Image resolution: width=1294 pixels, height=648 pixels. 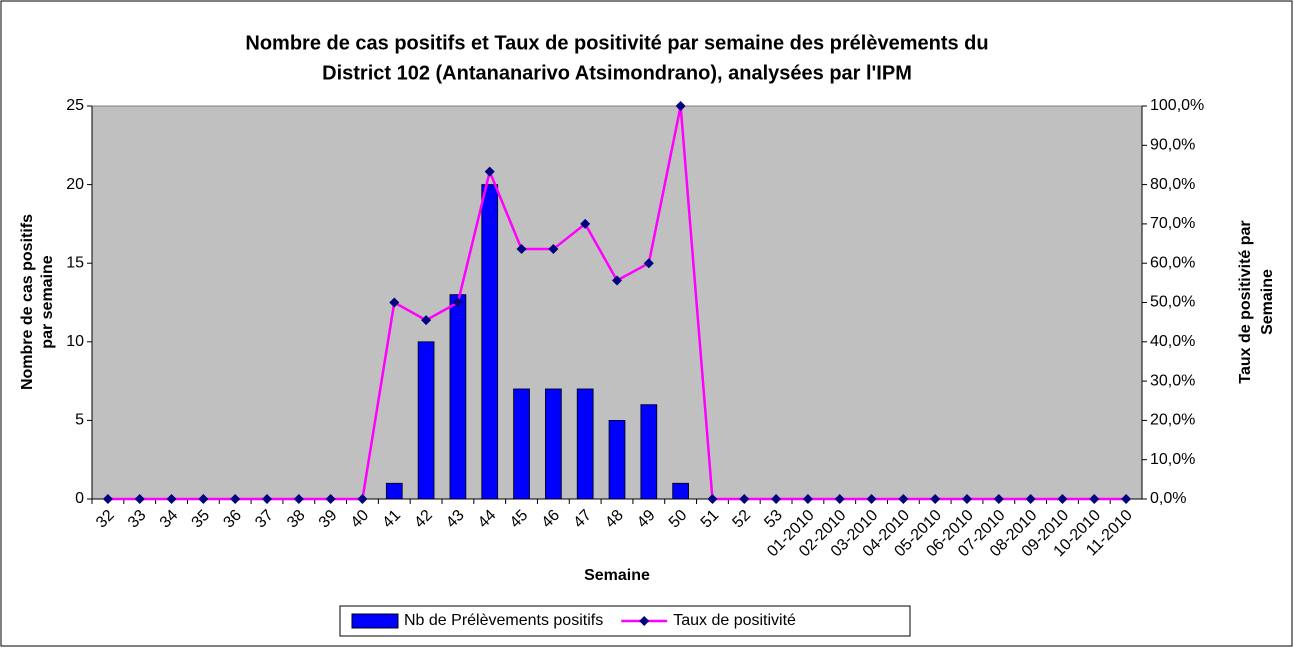 What do you see at coordinates (503, 620) in the screenshot?
I see `legend-label: Nb de Prélèvements positifs` at bounding box center [503, 620].